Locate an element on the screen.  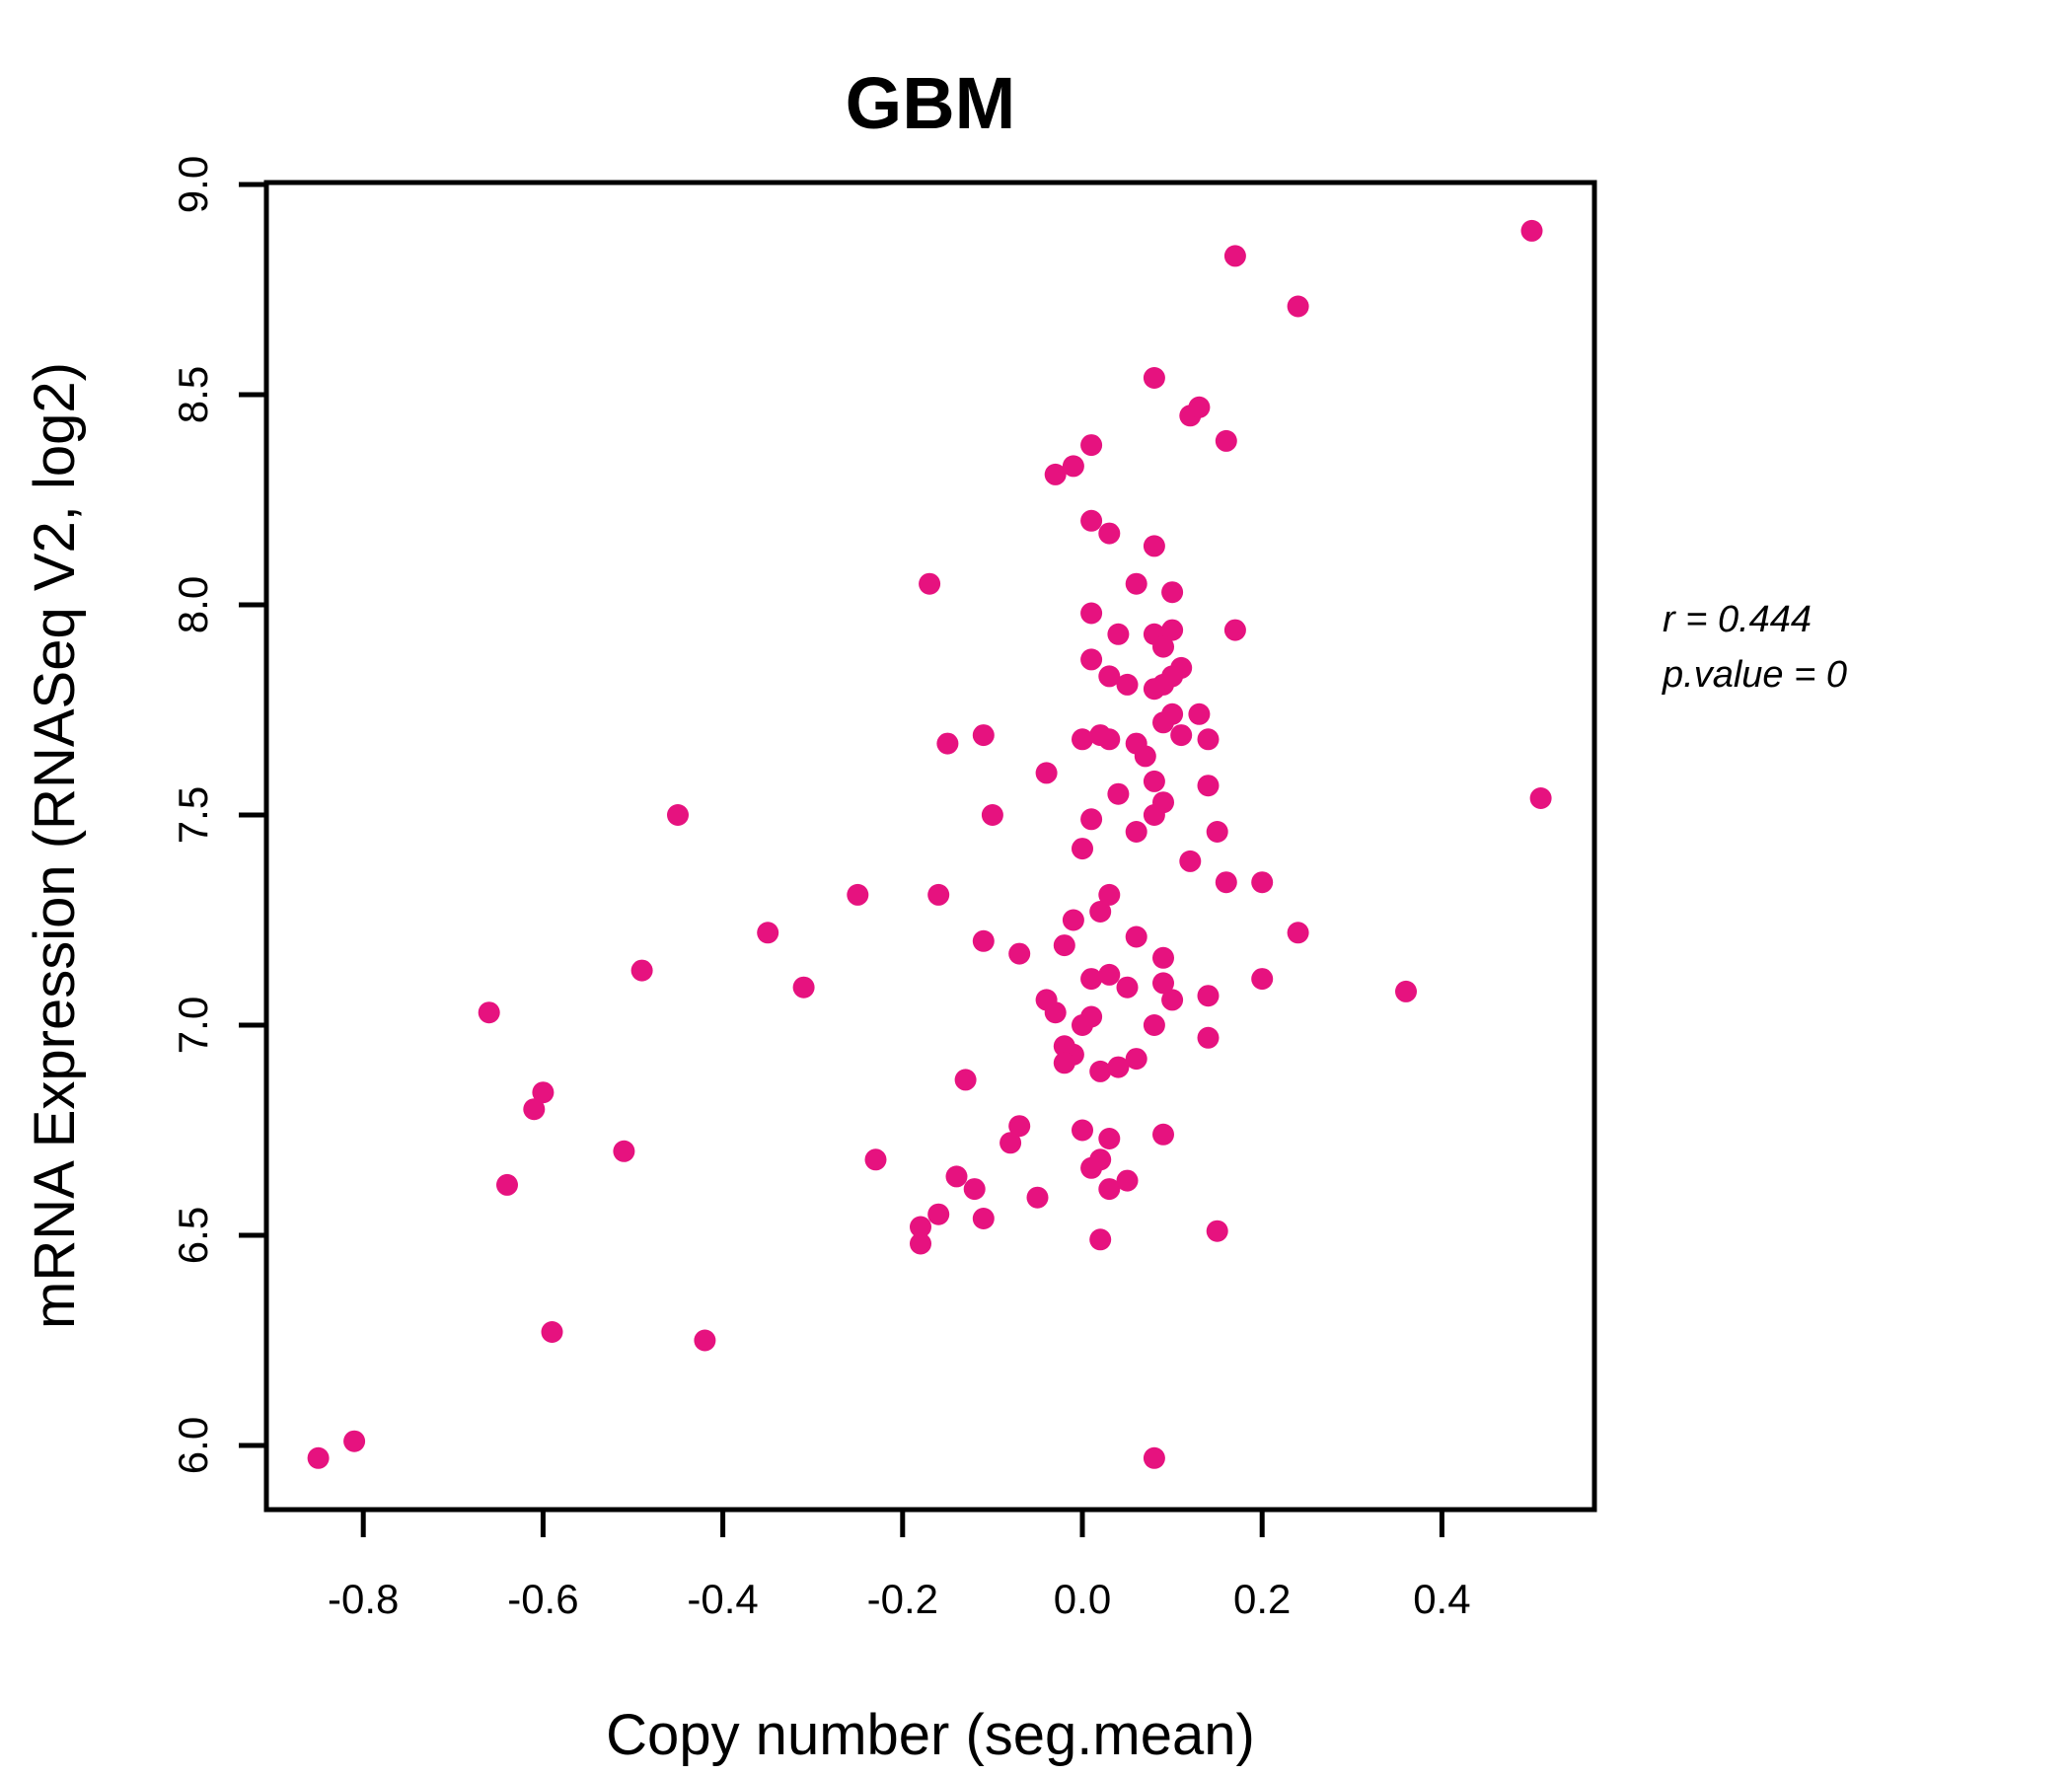
x-tick-label: -0.4 is located at coordinates (722, 1599).